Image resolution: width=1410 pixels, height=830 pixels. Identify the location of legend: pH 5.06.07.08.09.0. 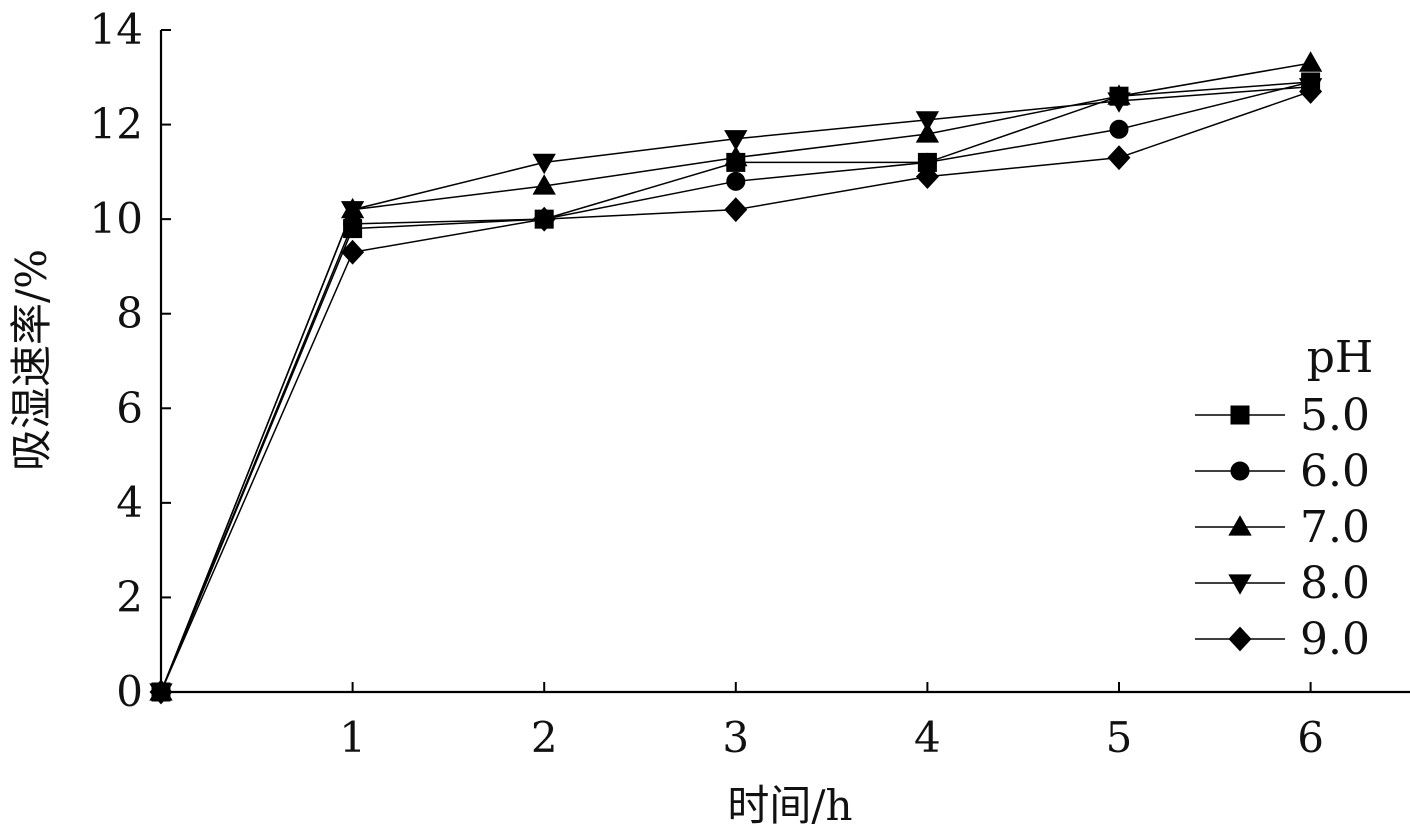
(1284, 498).